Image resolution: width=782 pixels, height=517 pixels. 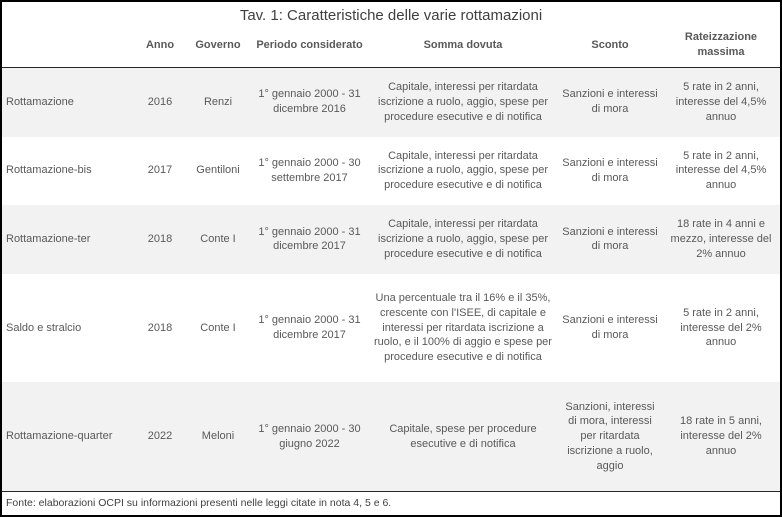 What do you see at coordinates (160, 101) in the screenshot?
I see `anno-cell: 2016` at bounding box center [160, 101].